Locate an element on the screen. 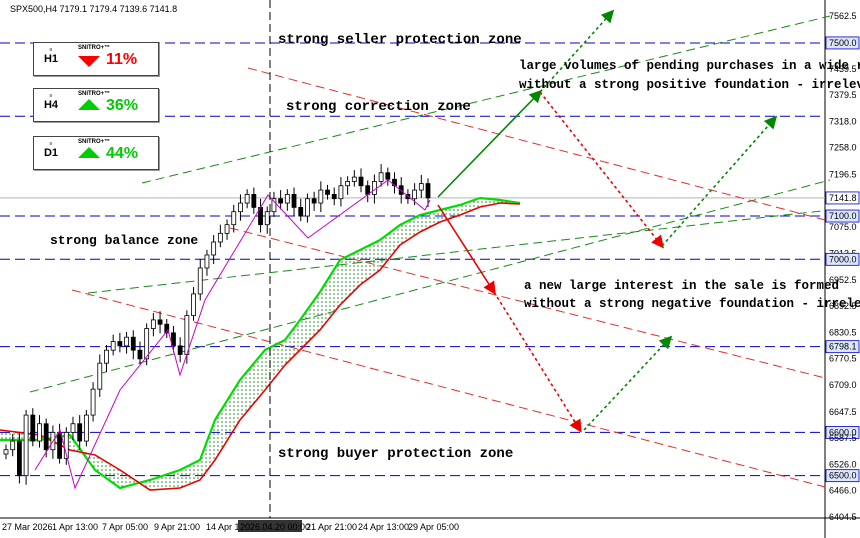 The image size is (860, 538). y-tick-label: 7439.5 is located at coordinates (843, 69).